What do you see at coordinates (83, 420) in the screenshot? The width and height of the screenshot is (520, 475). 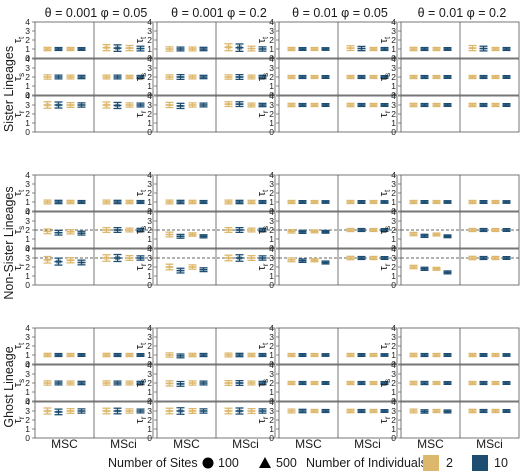 I see `panel-ghost-τr-col1: 0 1 234 τr` at bounding box center [83, 420].